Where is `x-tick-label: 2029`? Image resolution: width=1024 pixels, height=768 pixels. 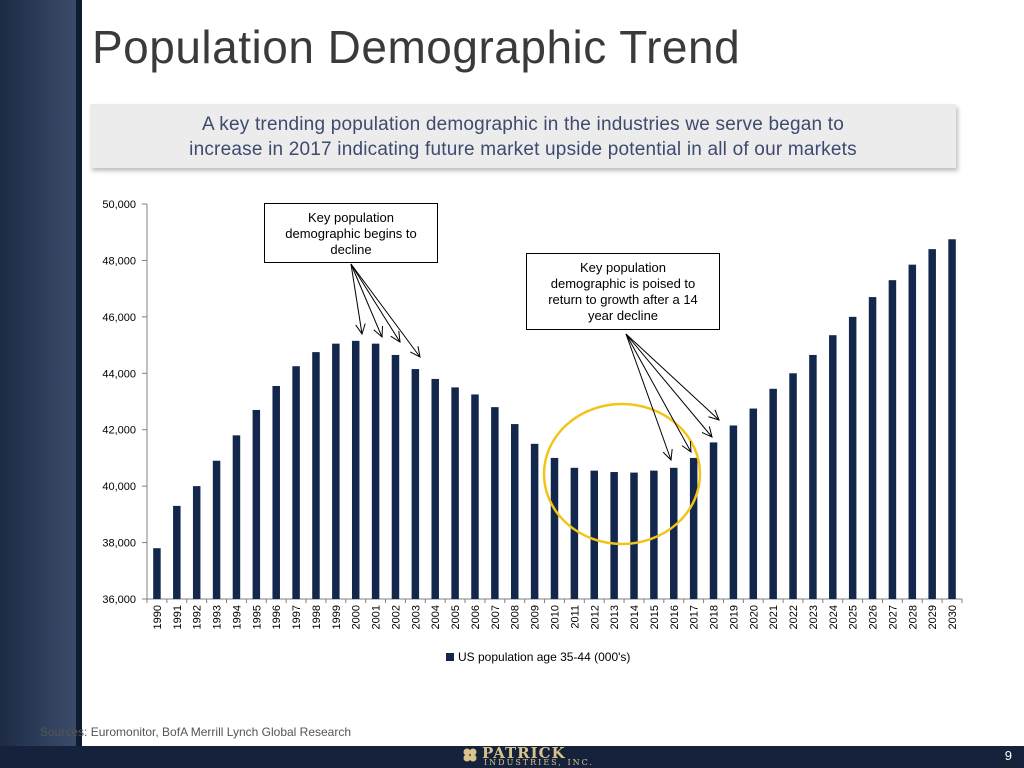 x-tick-label: 2029 is located at coordinates (933, 617).